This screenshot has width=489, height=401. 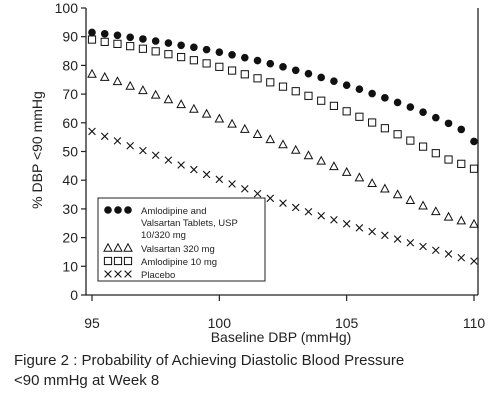 What do you see at coordinates (70, 65) in the screenshot?
I see `y-tick-label: 80` at bounding box center [70, 65].